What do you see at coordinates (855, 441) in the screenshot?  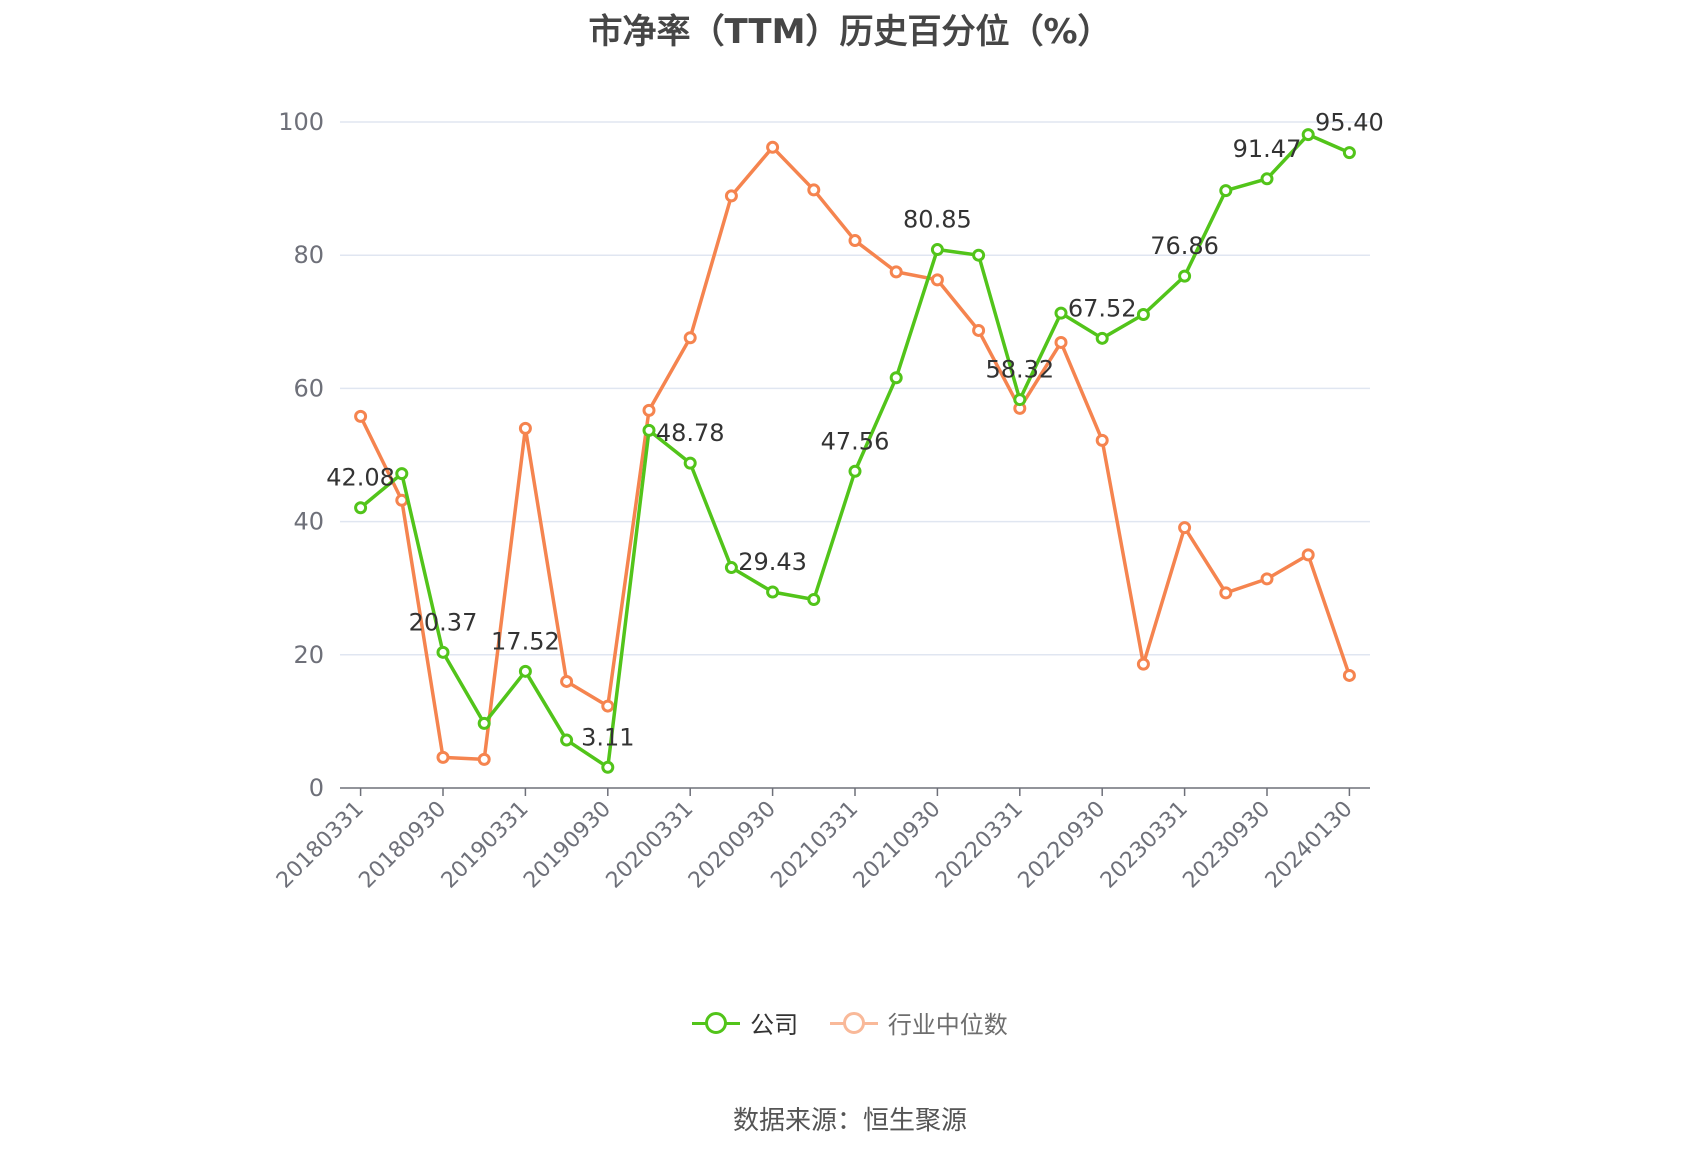 I see `data-label: 47.56` at bounding box center [855, 441].